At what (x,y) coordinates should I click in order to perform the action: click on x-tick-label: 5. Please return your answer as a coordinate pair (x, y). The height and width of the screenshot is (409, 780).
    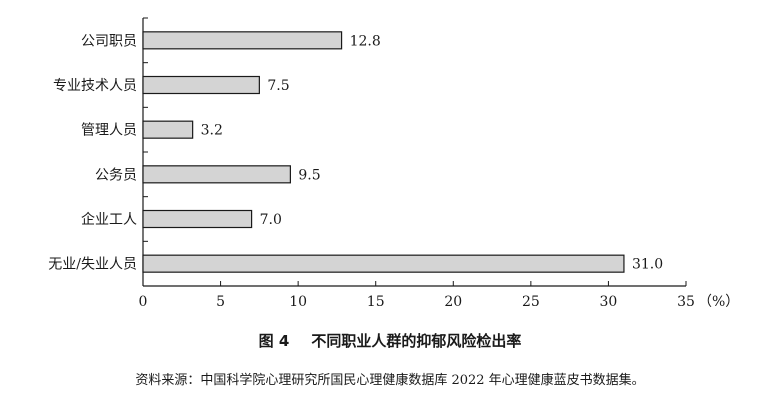
    Looking at the image, I should click on (220, 302).